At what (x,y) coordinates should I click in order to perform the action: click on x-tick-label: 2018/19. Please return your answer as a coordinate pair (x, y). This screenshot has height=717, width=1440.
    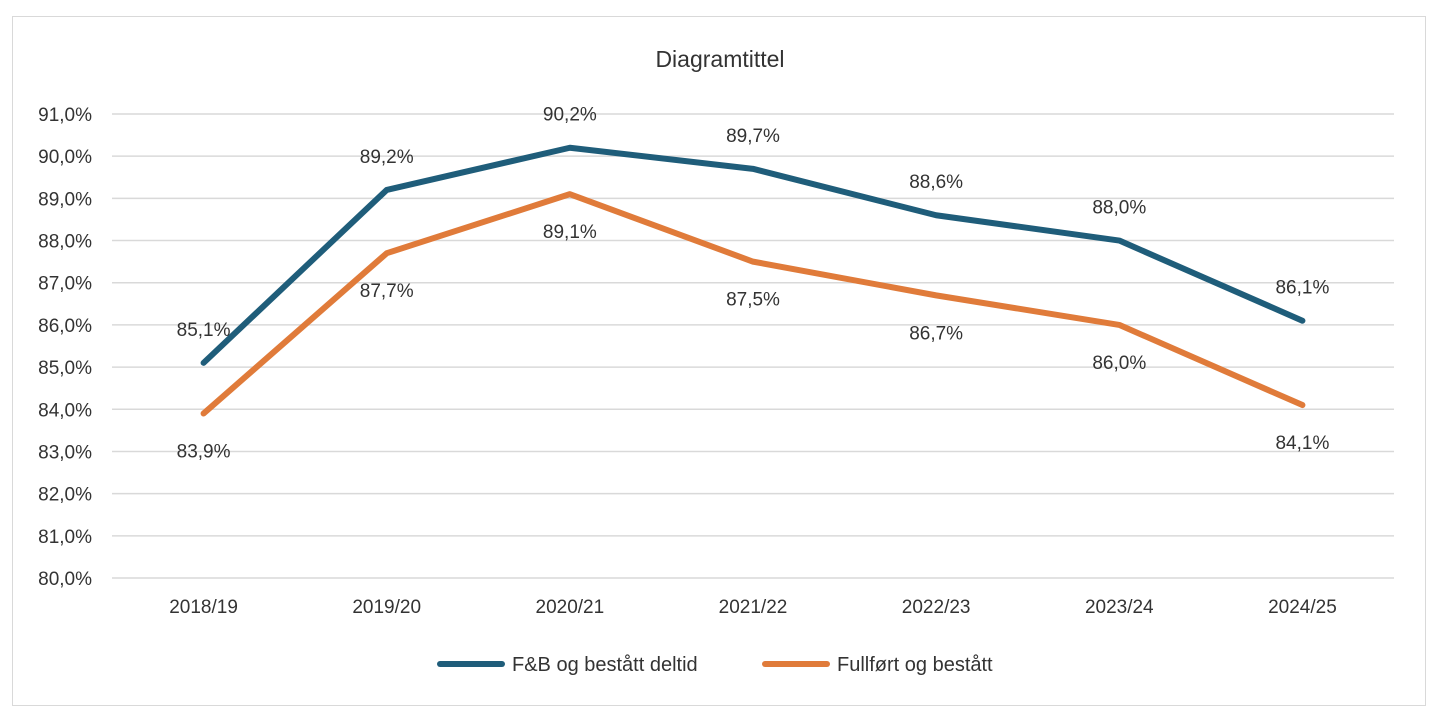
    Looking at the image, I should click on (203, 607).